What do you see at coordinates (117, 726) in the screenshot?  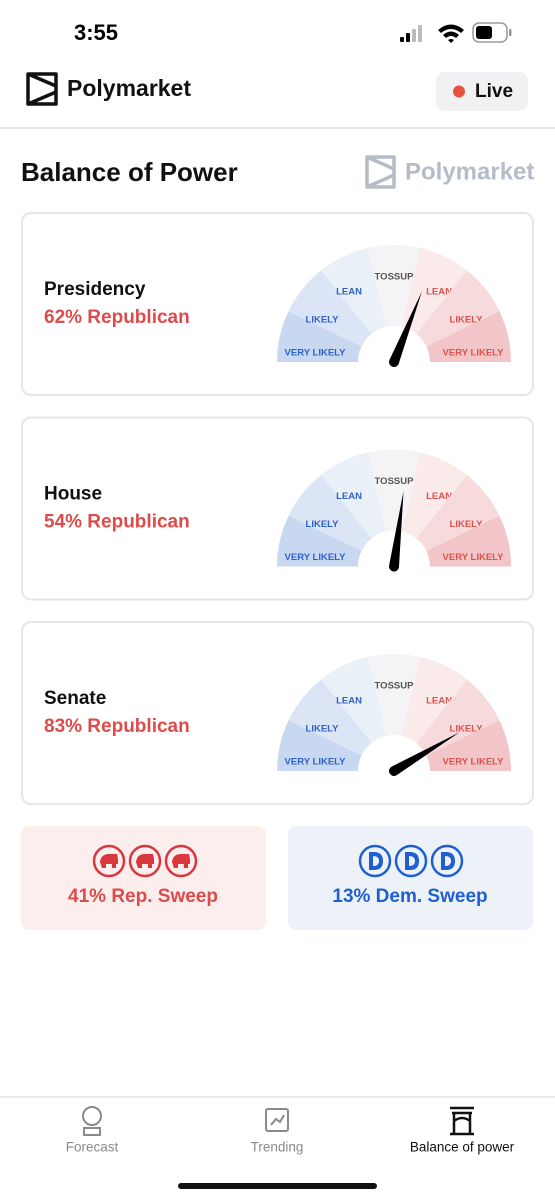 I see `race-odds: 83% Republican` at bounding box center [117, 726].